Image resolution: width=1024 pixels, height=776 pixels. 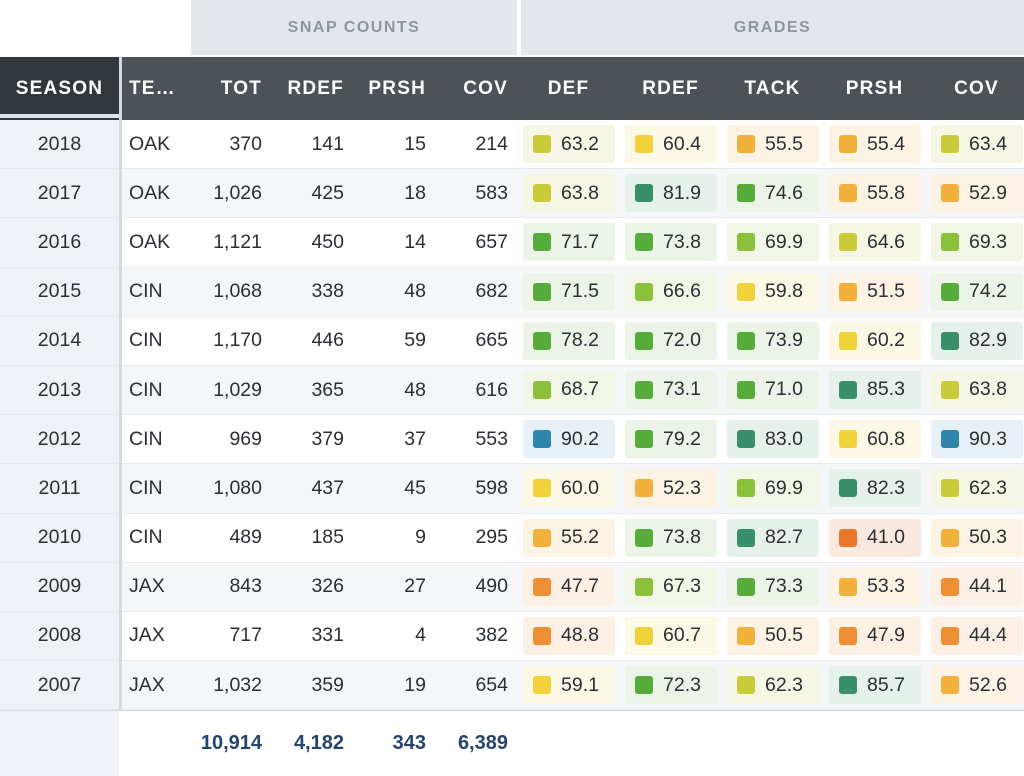 I want to click on rdef-cell: 437, so click(x=327, y=487).